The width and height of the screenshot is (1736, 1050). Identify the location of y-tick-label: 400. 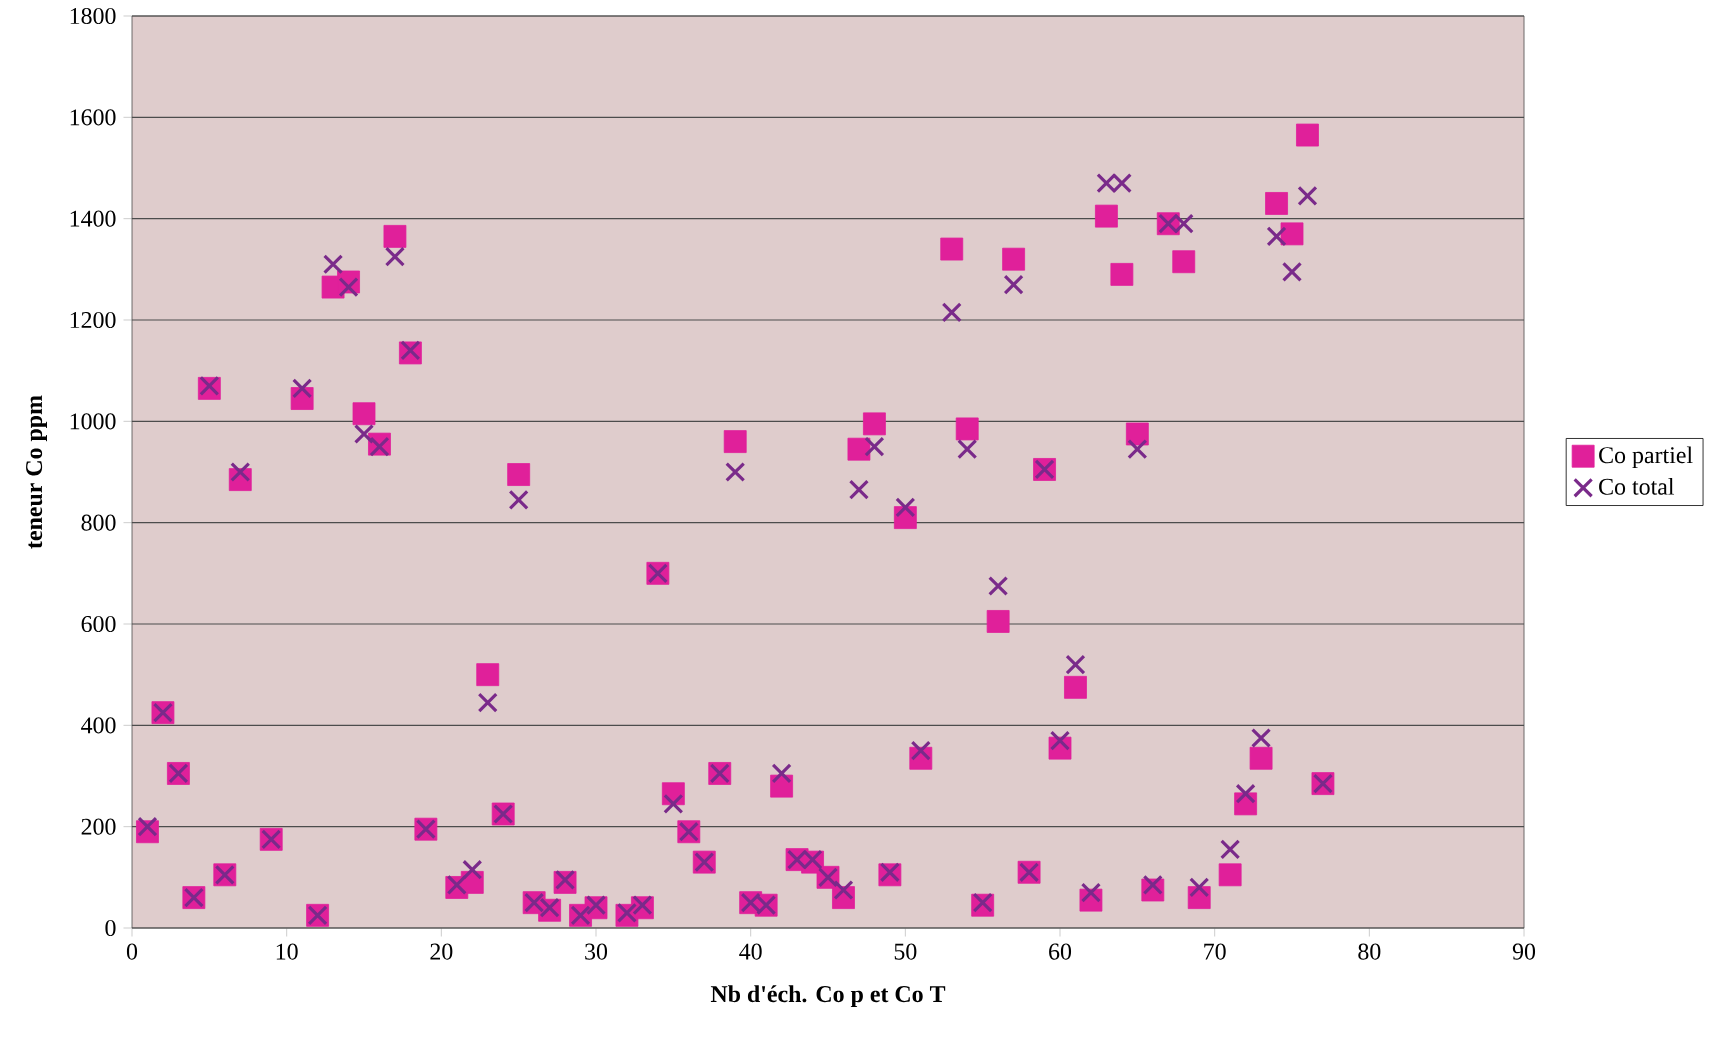
(98, 725).